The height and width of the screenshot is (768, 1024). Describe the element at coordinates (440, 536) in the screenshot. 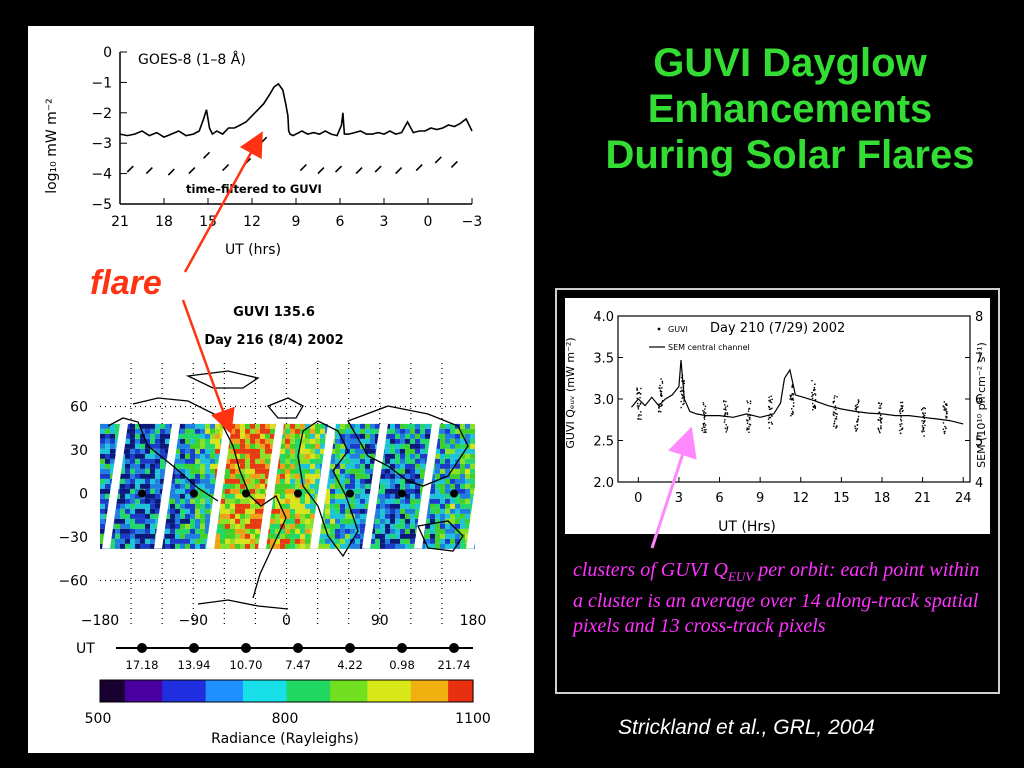

I see `continent-outline` at that location.